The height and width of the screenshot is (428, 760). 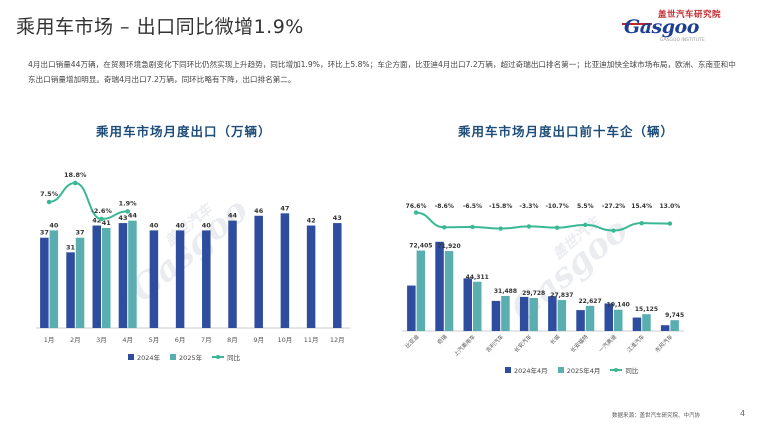 What do you see at coordinates (54, 225) in the screenshot?
I see `bar-label-2025: 40` at bounding box center [54, 225].